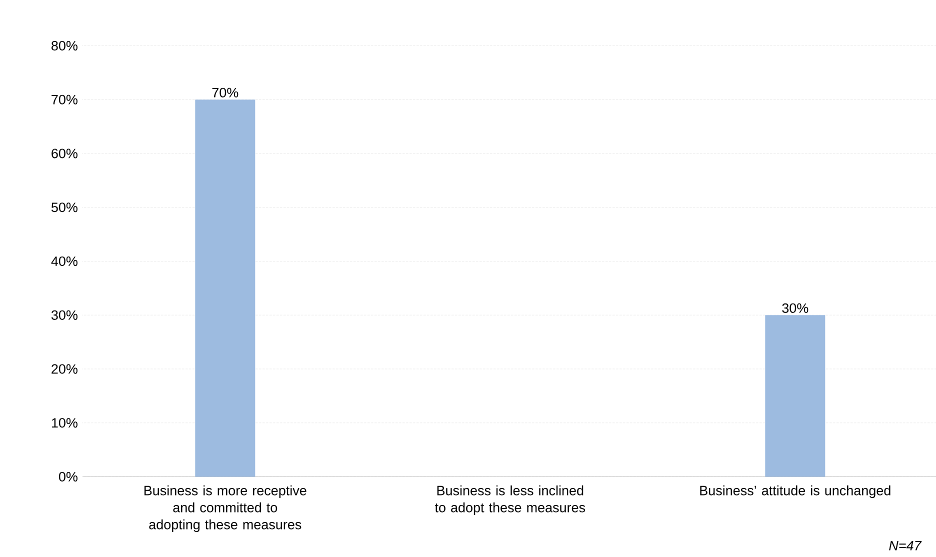  I want to click on y-tick-label: 70%, so click(65, 99).